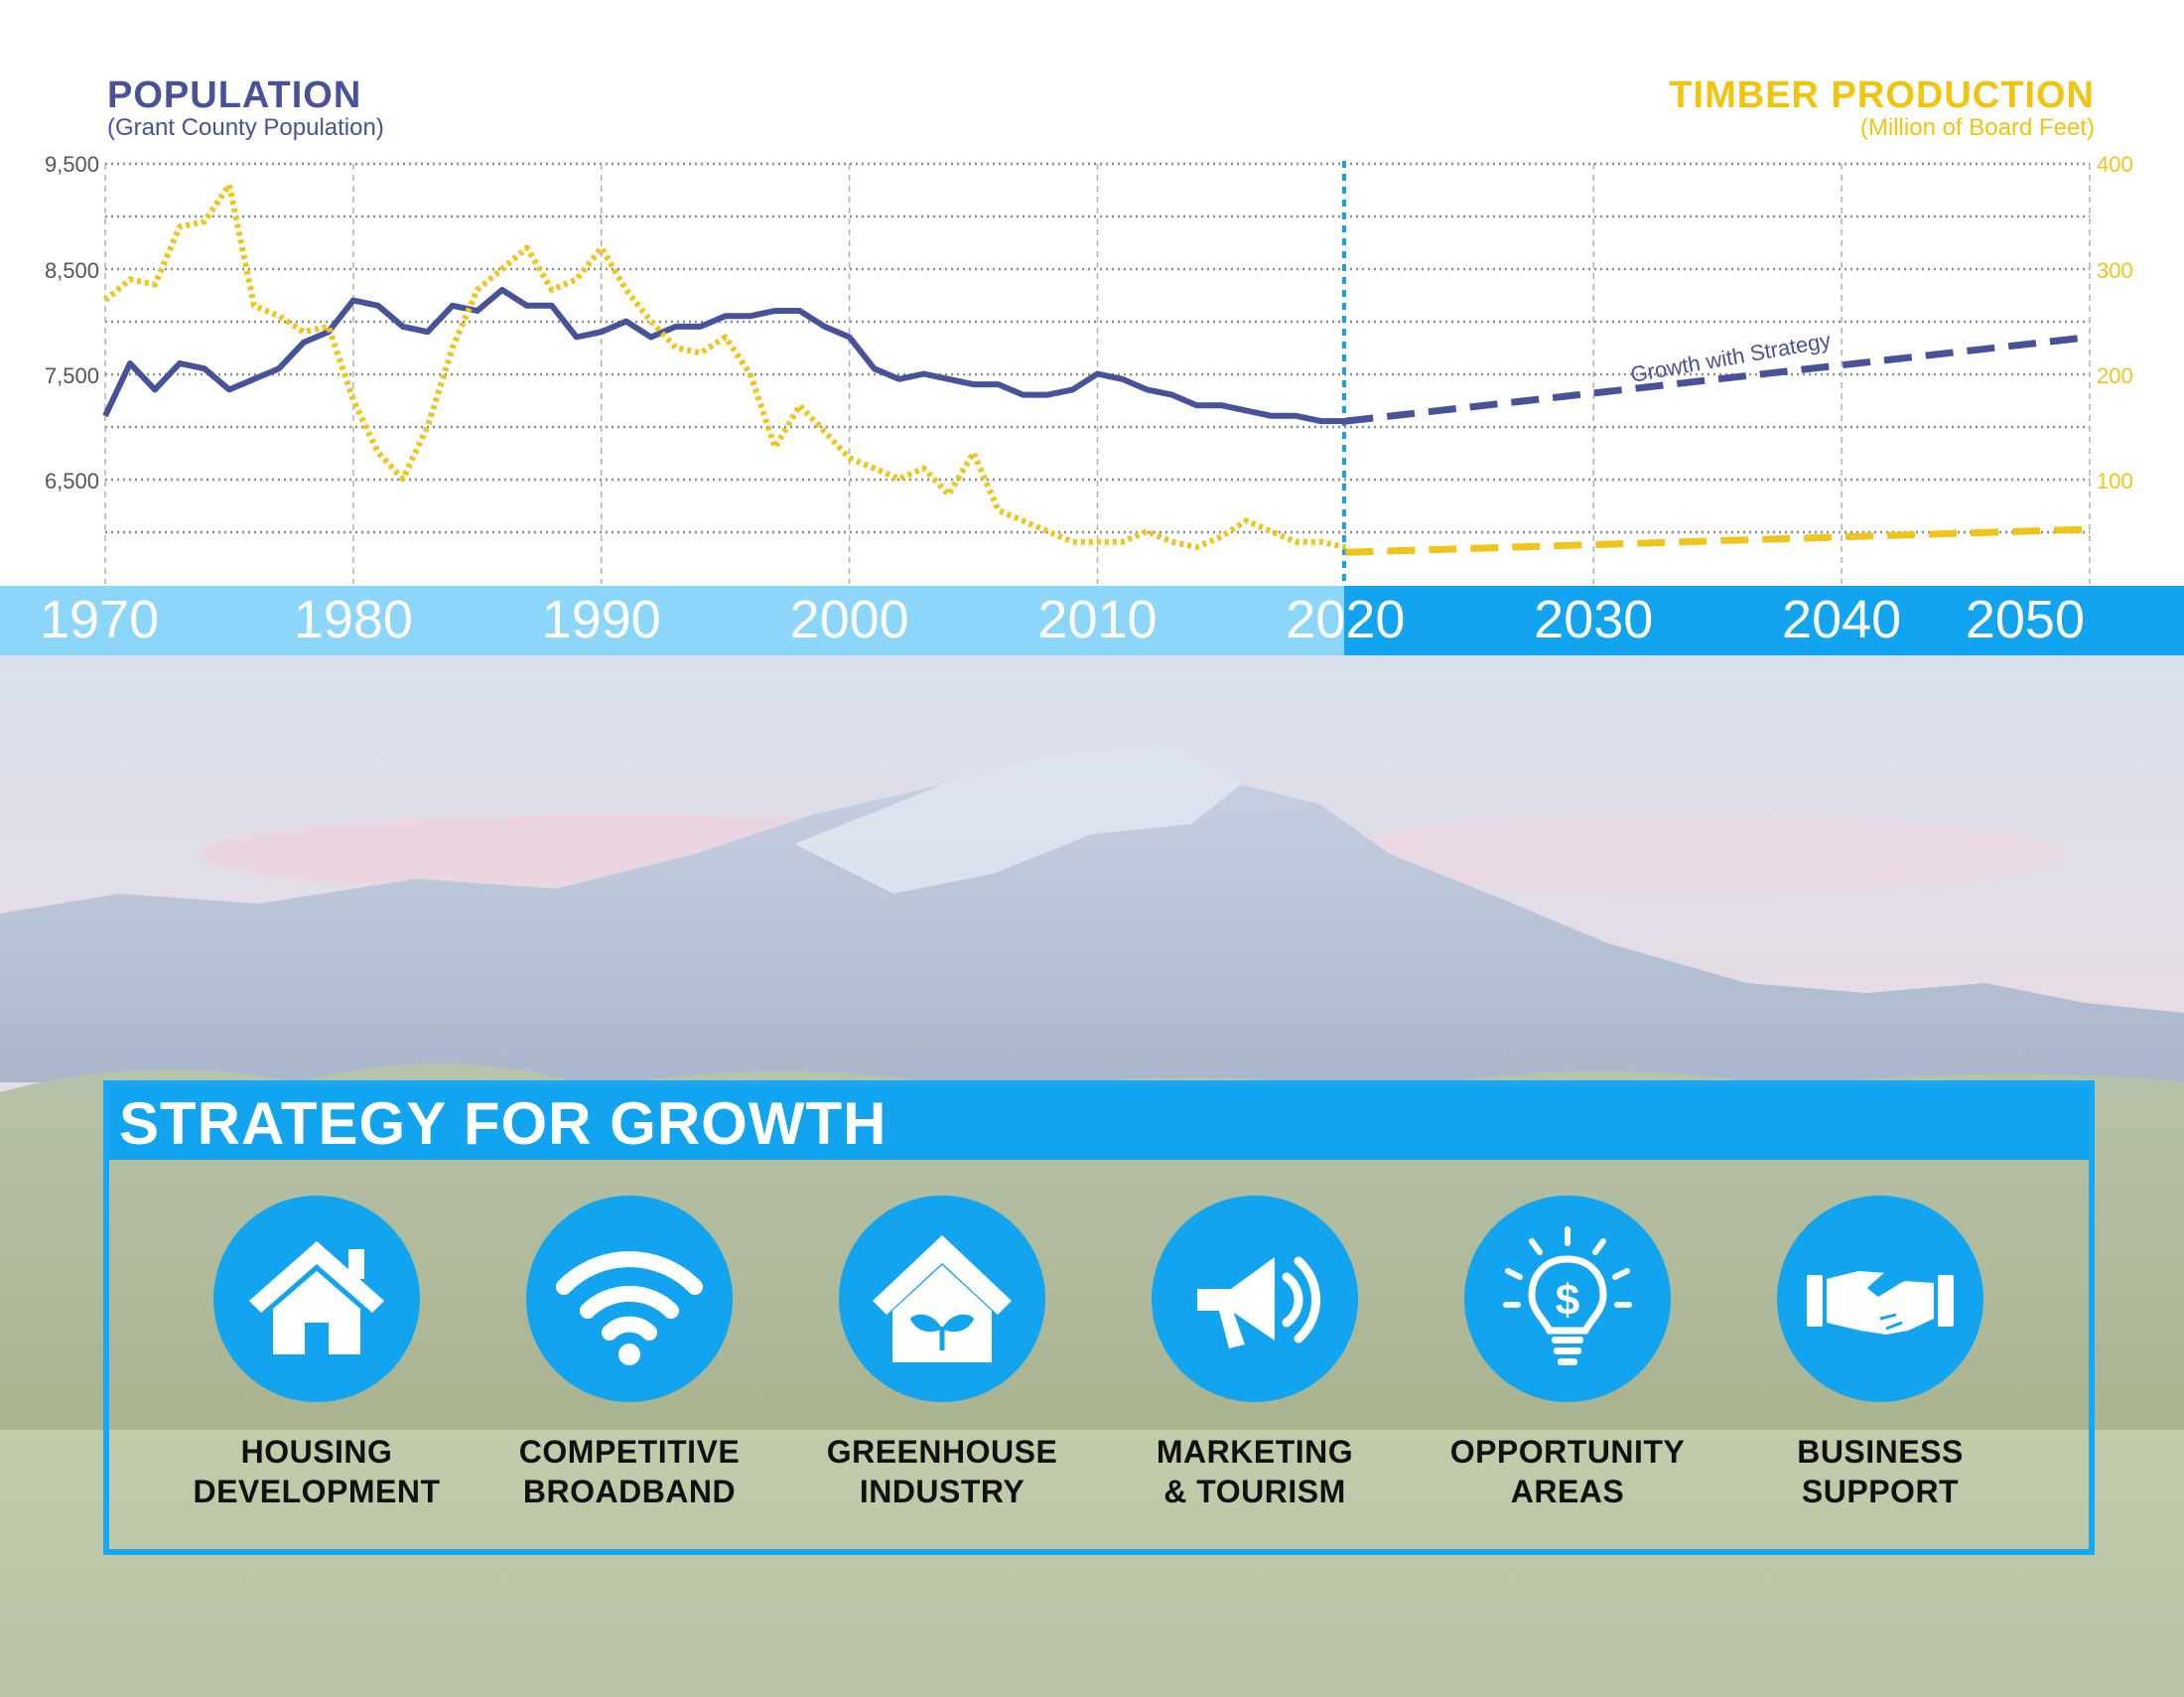 Image resolution: width=2184 pixels, height=1697 pixels. Describe the element at coordinates (2115, 481) in the screenshot. I see `right-axis-tick-label: 100` at that location.